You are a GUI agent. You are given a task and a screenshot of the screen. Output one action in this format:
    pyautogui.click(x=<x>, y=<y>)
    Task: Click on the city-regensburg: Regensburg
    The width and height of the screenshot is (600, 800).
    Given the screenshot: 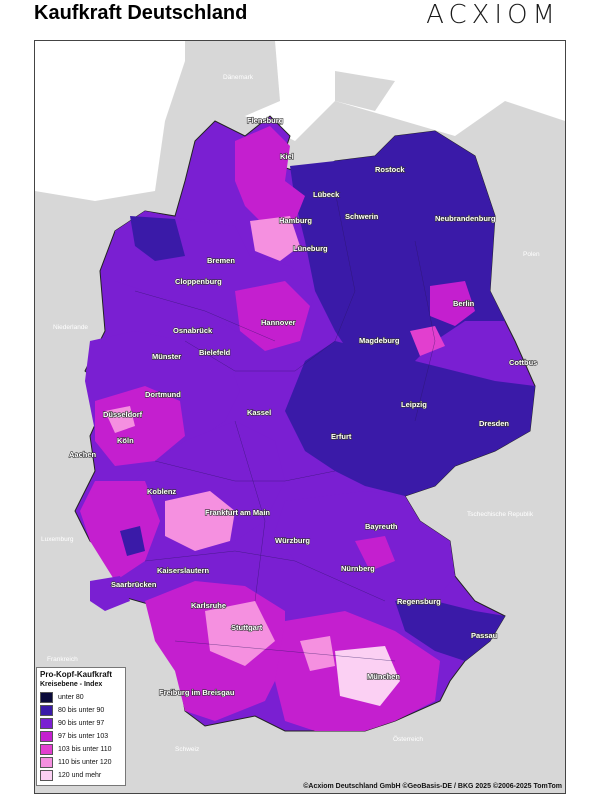 What is the action you would take?
    pyautogui.click(x=418, y=601)
    